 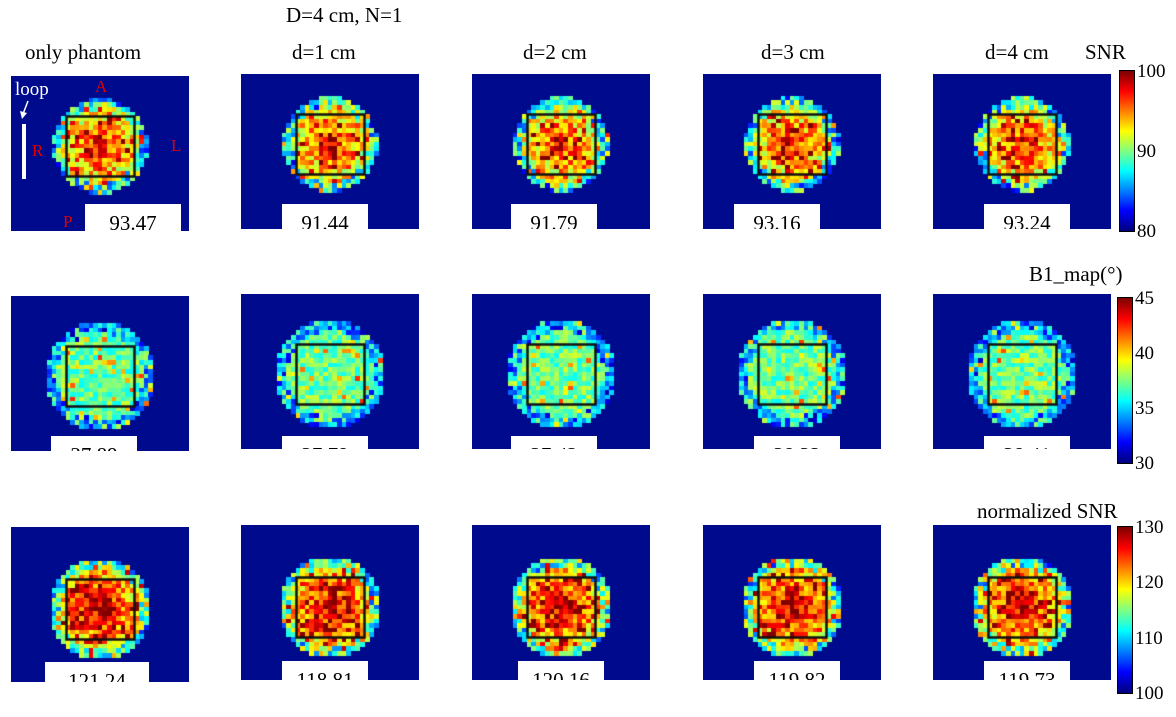 What do you see at coordinates (325, 442) in the screenshot?
I see `mean-value-box: 37.79` at bounding box center [325, 442].